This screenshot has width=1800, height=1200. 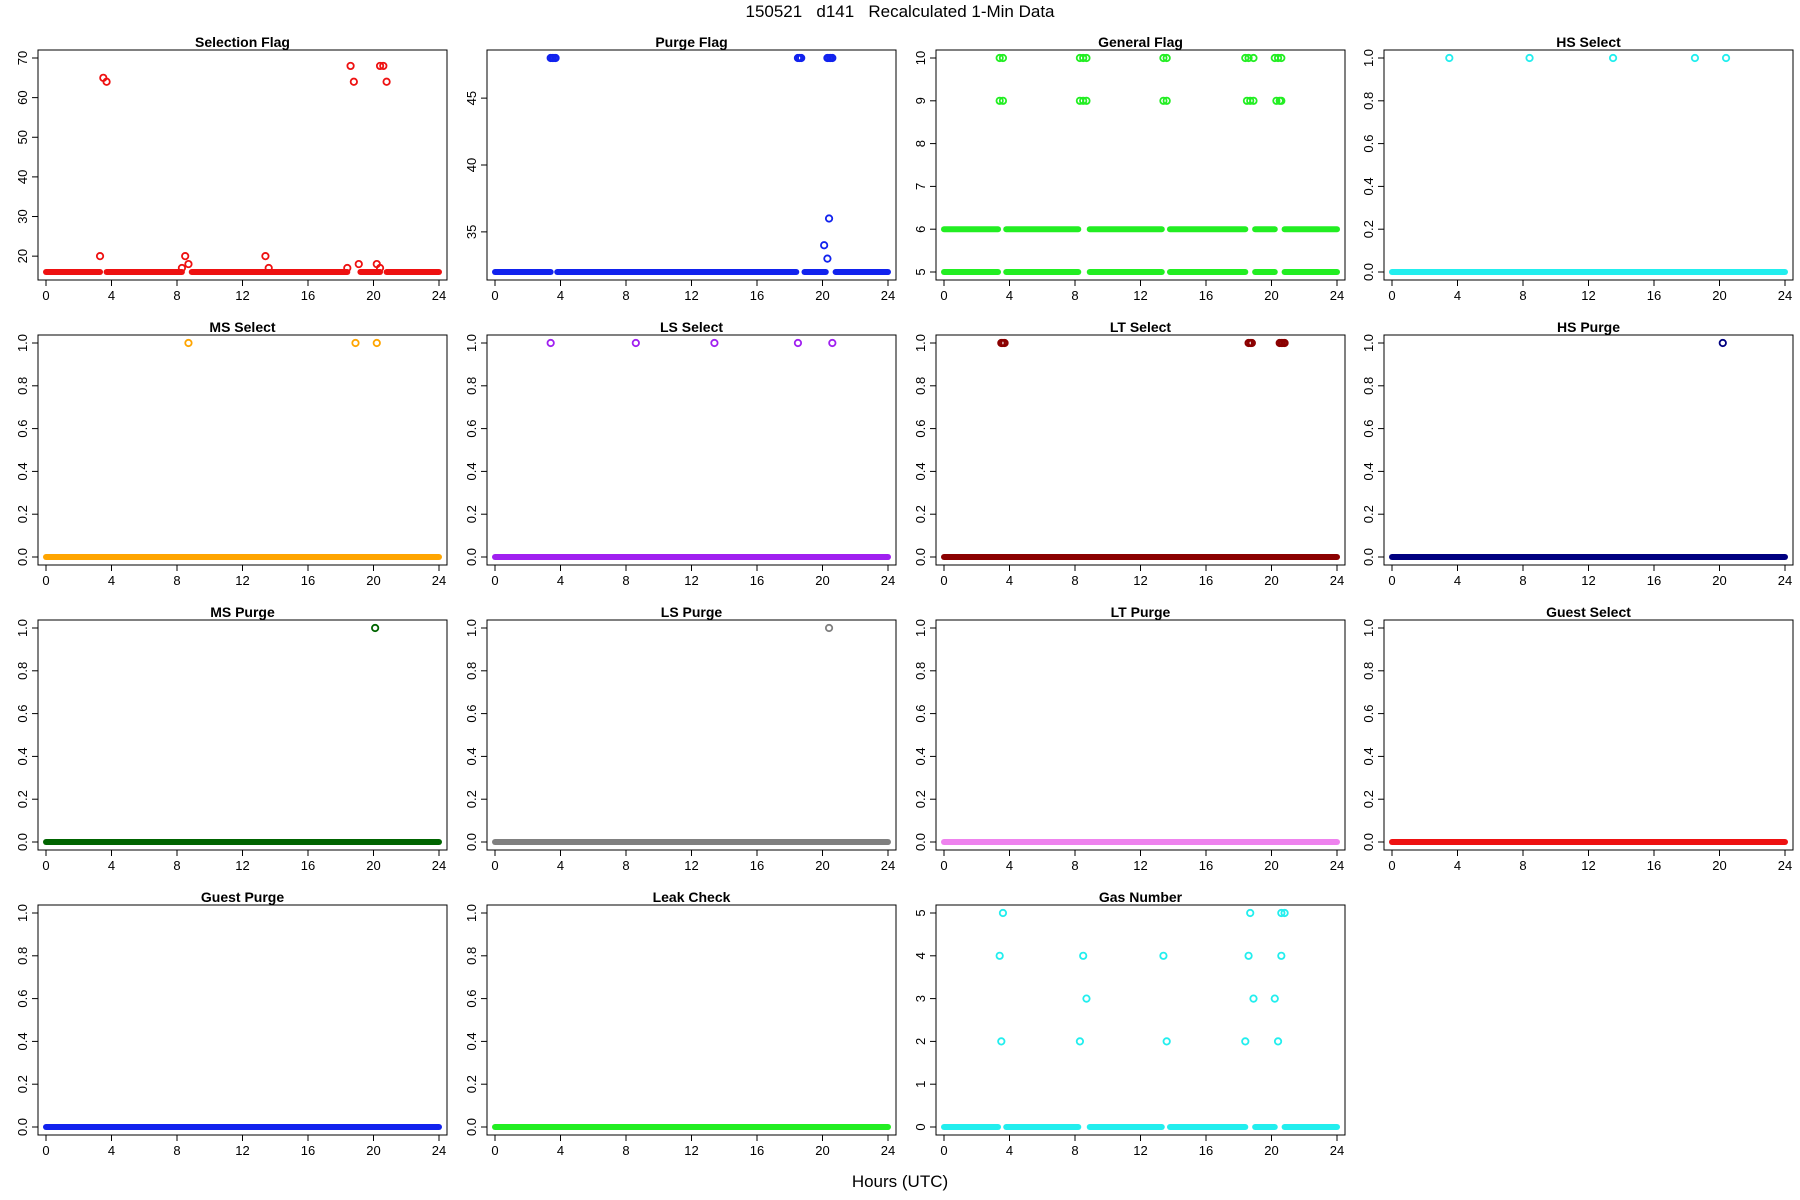 I want to click on panel-title: HS Select, so click(x=1588, y=42).